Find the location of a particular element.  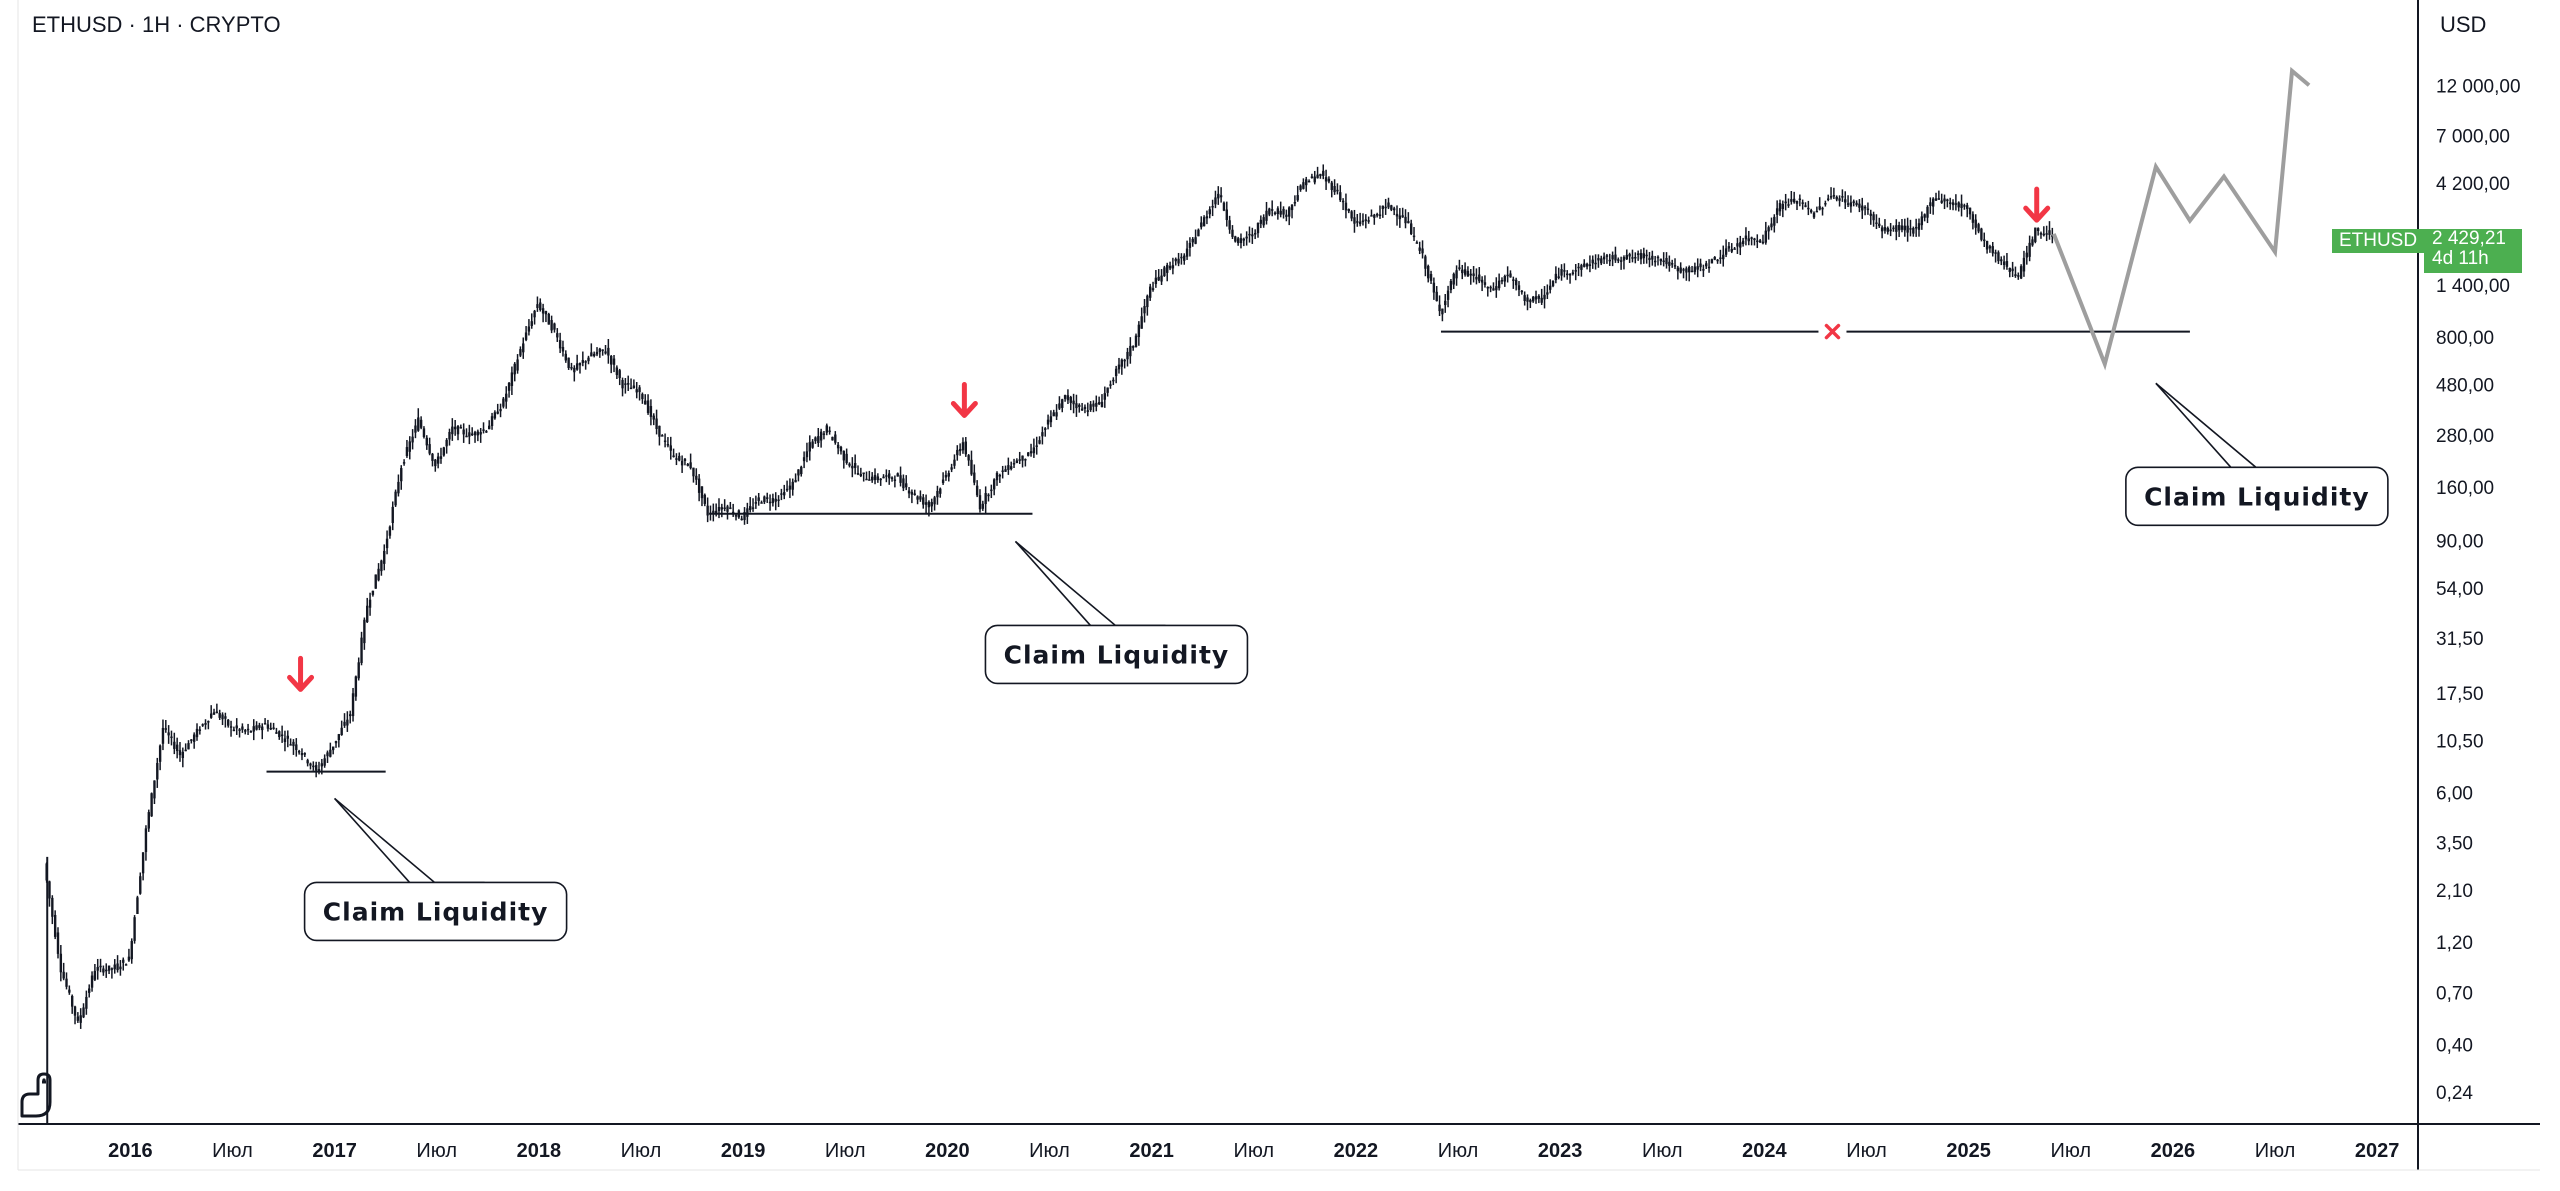

callout-pointer is located at coordinates (1090, 583).